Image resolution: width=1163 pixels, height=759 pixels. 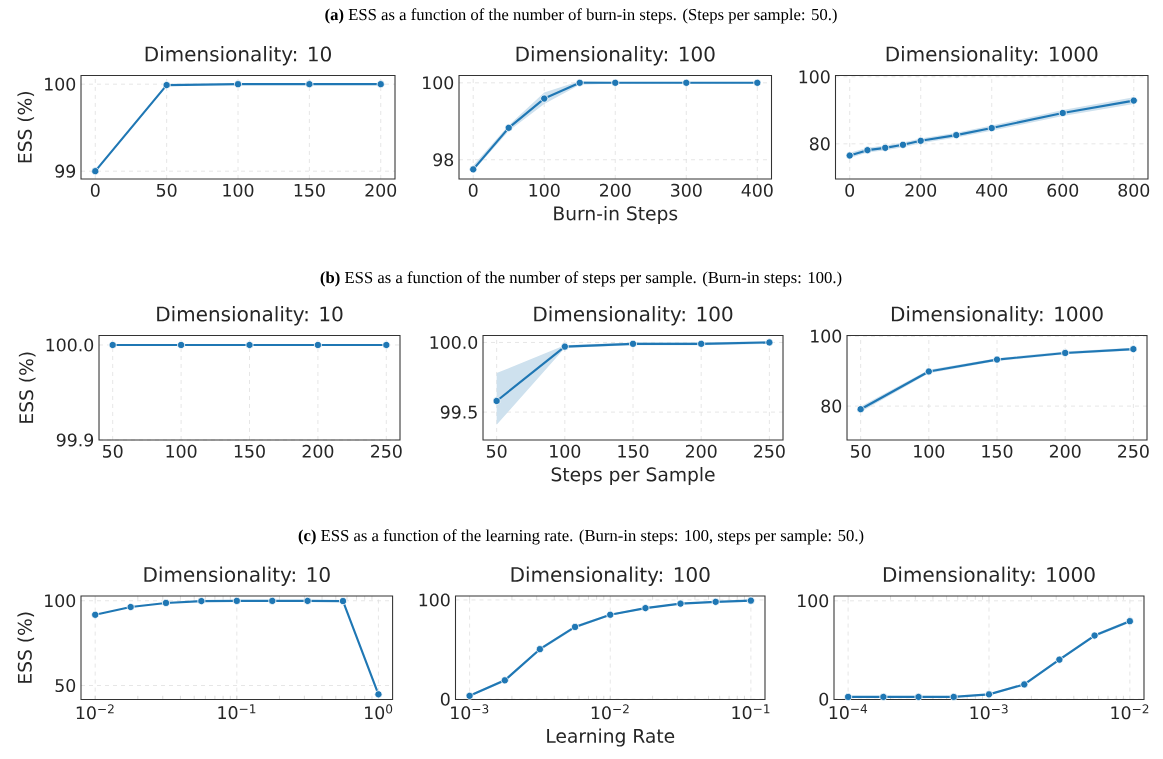 What do you see at coordinates (1134, 190) in the screenshot?
I see `x-tick-label: 800` at bounding box center [1134, 190].